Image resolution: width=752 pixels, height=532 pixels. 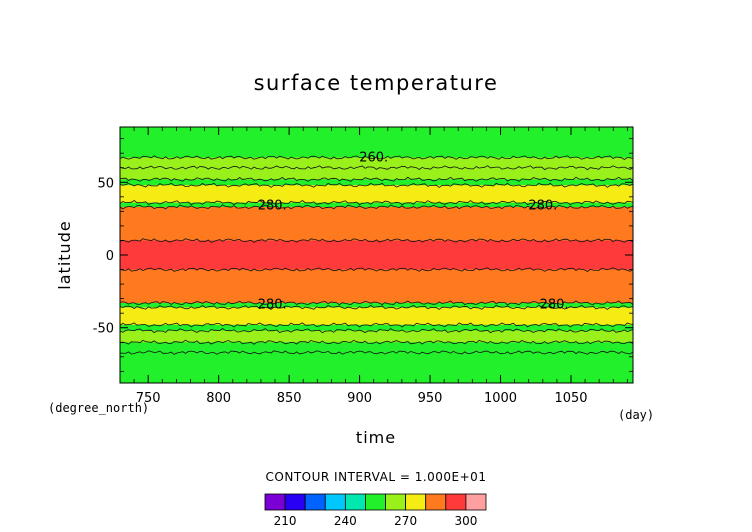 I want to click on contour-label-1: 280., so click(x=272, y=206).